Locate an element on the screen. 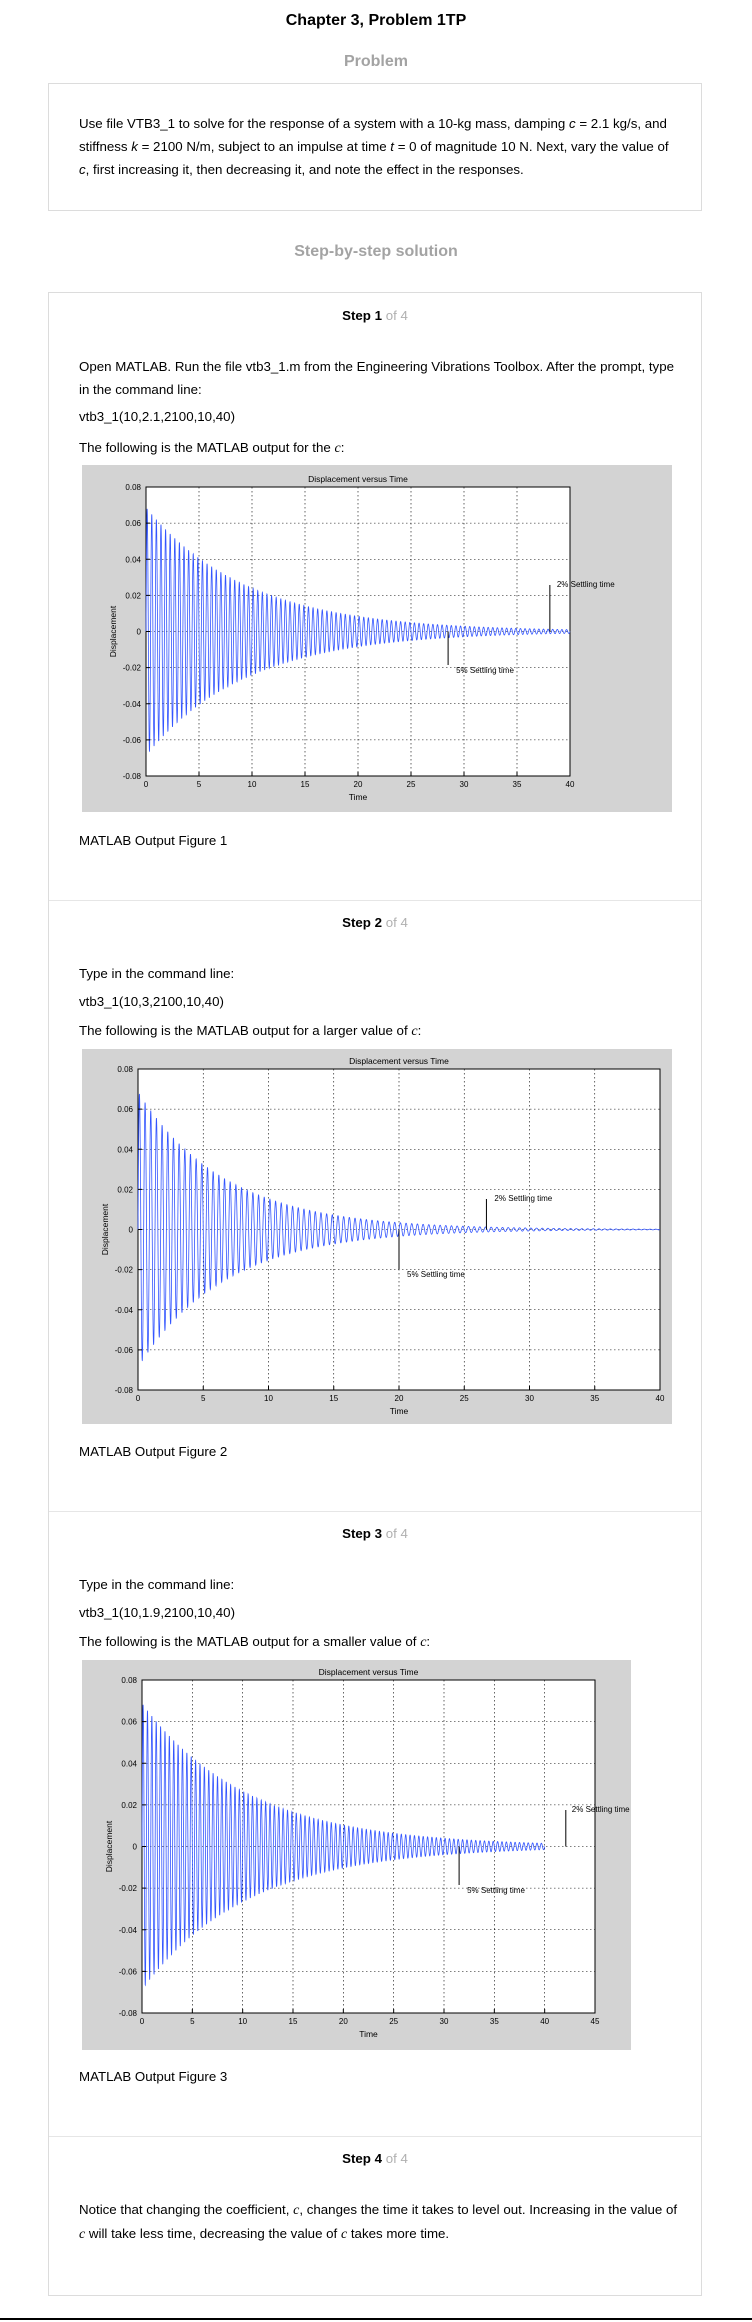 The image size is (752, 2322). step-label: Step 3 is located at coordinates (362, 1533).